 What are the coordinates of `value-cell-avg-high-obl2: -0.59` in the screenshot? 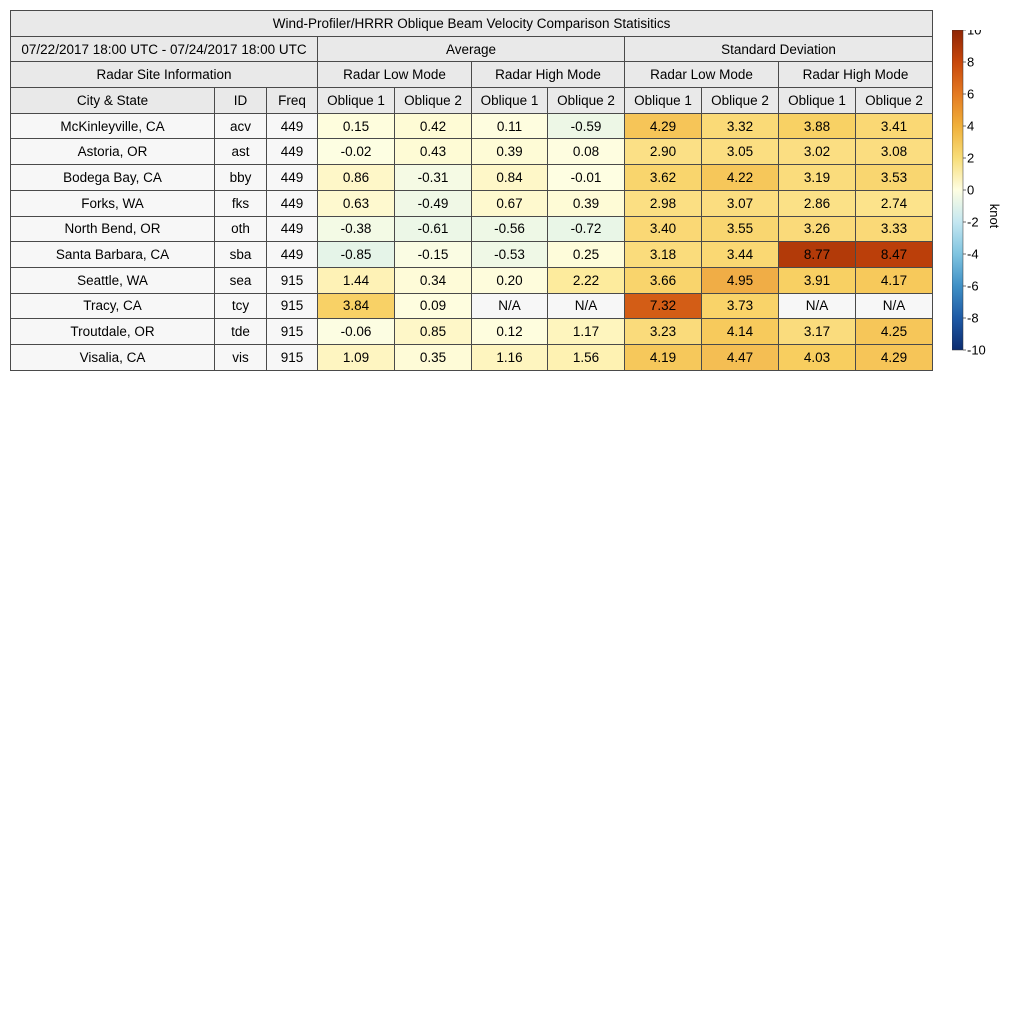 It's located at (586, 126).